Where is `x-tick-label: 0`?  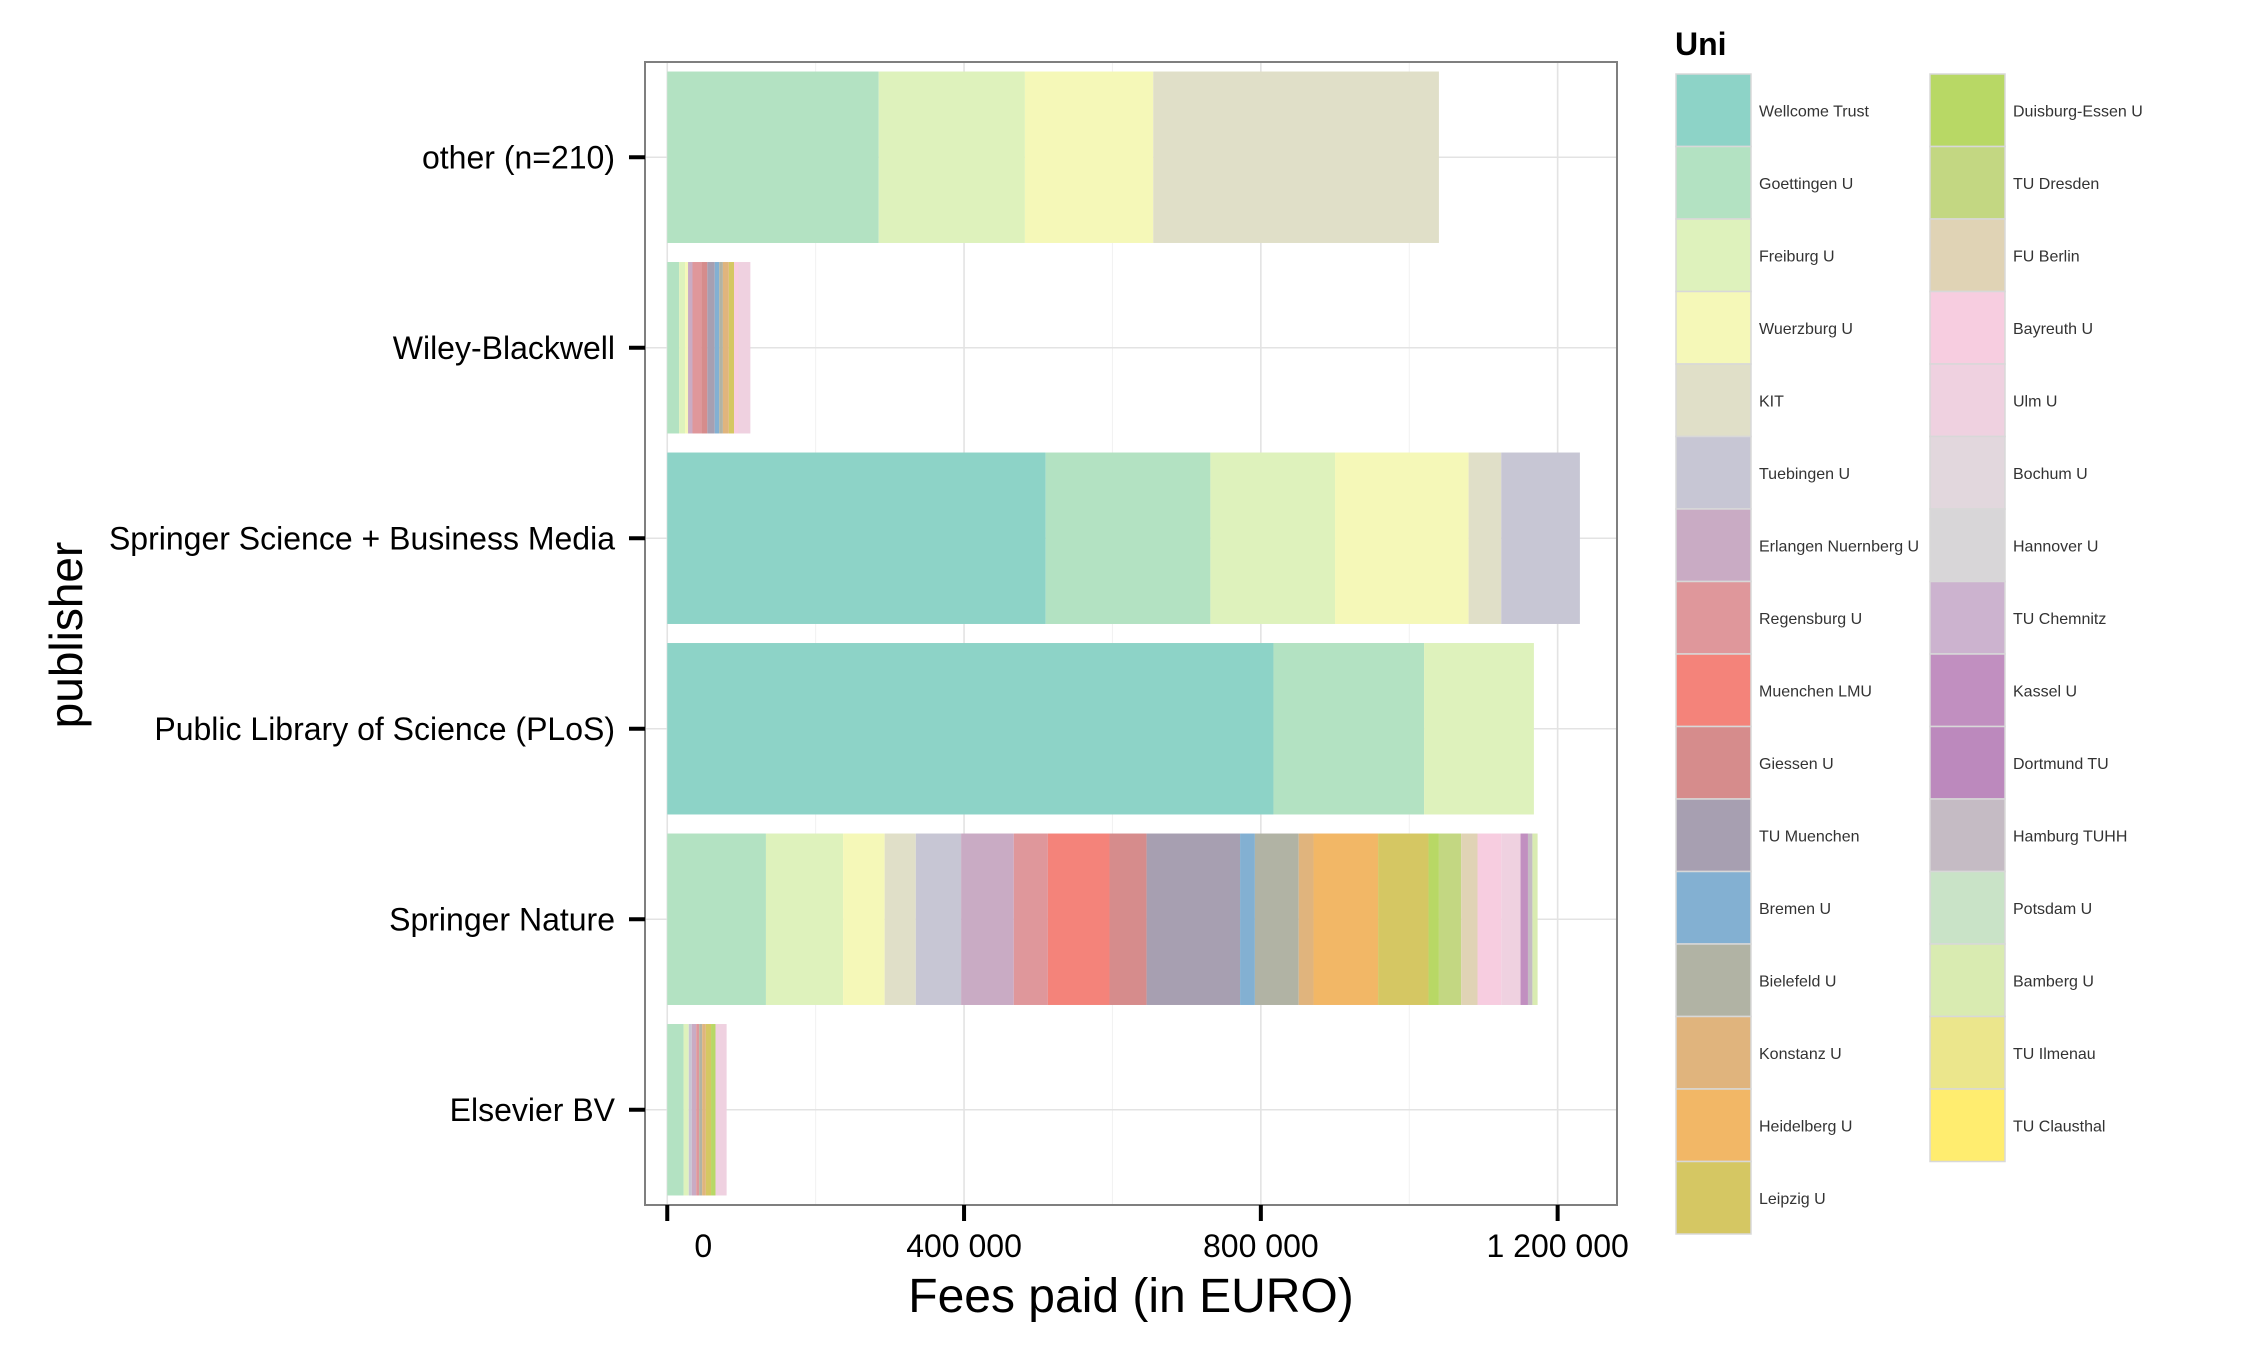
x-tick-label: 0 is located at coordinates (703, 1246).